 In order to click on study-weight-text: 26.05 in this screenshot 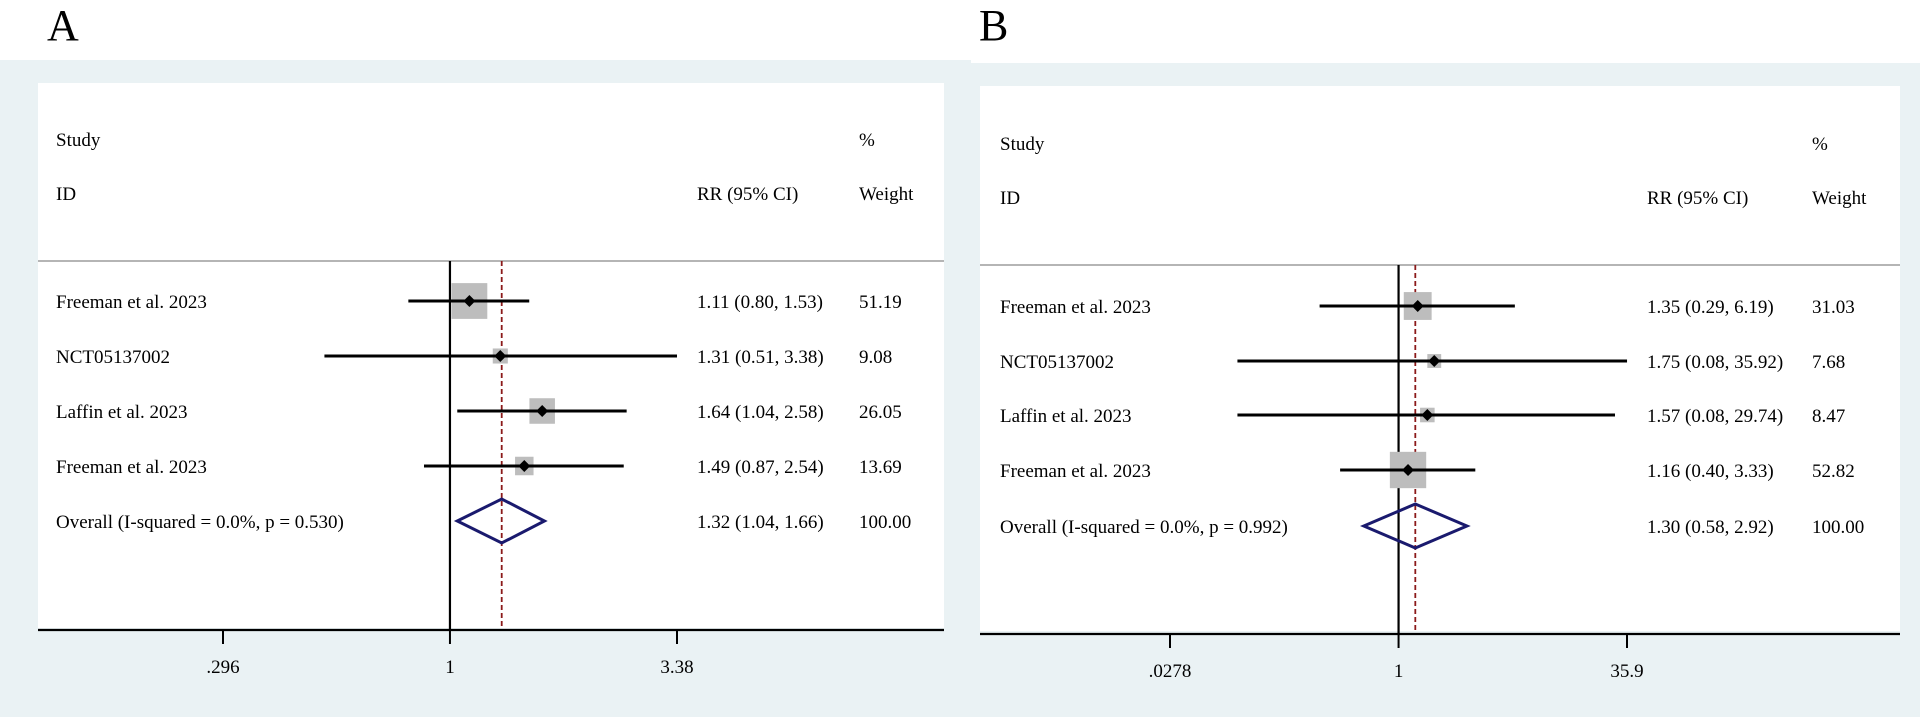, I will do `click(880, 412)`.